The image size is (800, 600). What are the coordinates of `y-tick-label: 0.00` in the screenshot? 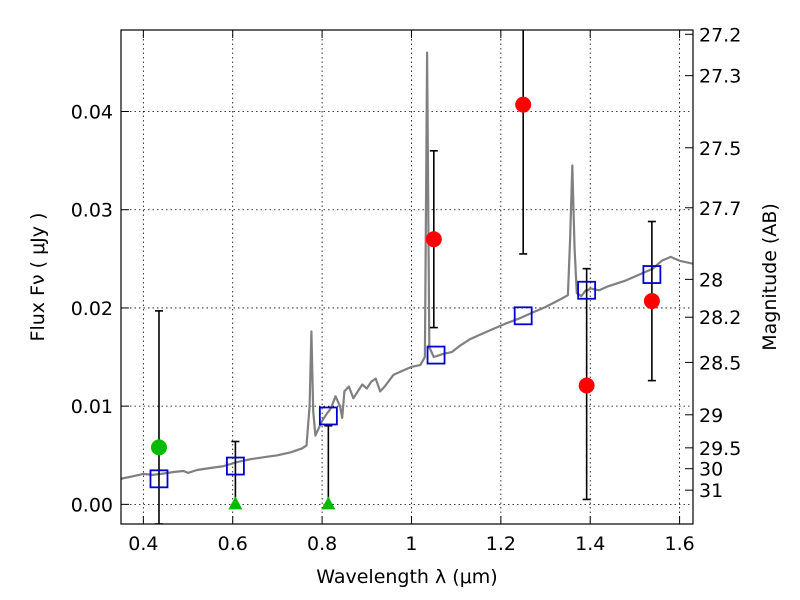 It's located at (92, 505).